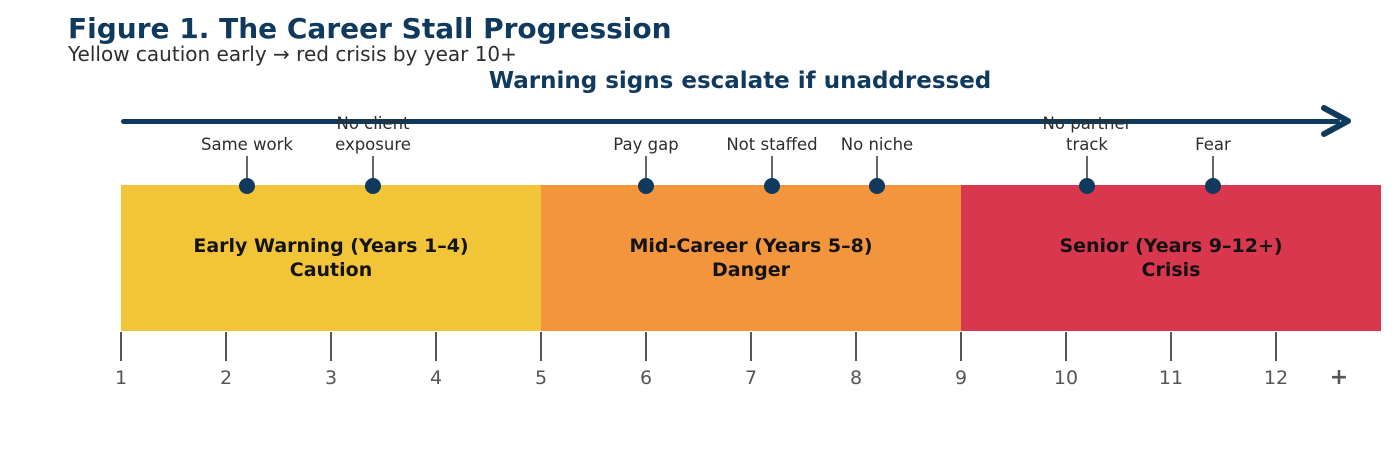 The height and width of the screenshot is (452, 1396). What do you see at coordinates (751, 378) in the screenshot?
I see `axis-tick-label: 7` at bounding box center [751, 378].